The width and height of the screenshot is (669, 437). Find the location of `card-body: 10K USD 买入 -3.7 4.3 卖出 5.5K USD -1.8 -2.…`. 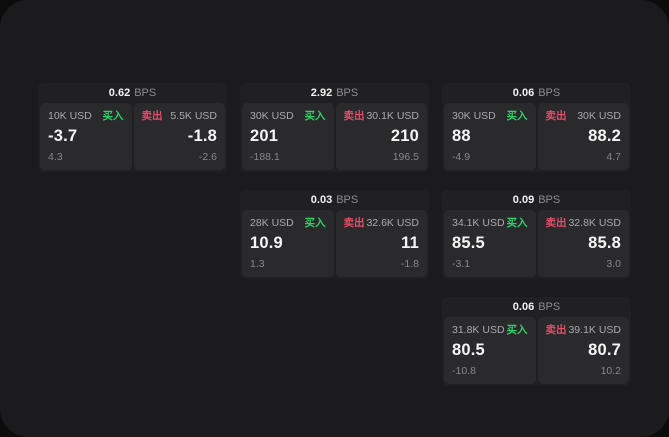

card-body: 10K USD 买入 -3.7 4.3 卖出 5.5K USD -1.8 -2.… is located at coordinates (132, 137).